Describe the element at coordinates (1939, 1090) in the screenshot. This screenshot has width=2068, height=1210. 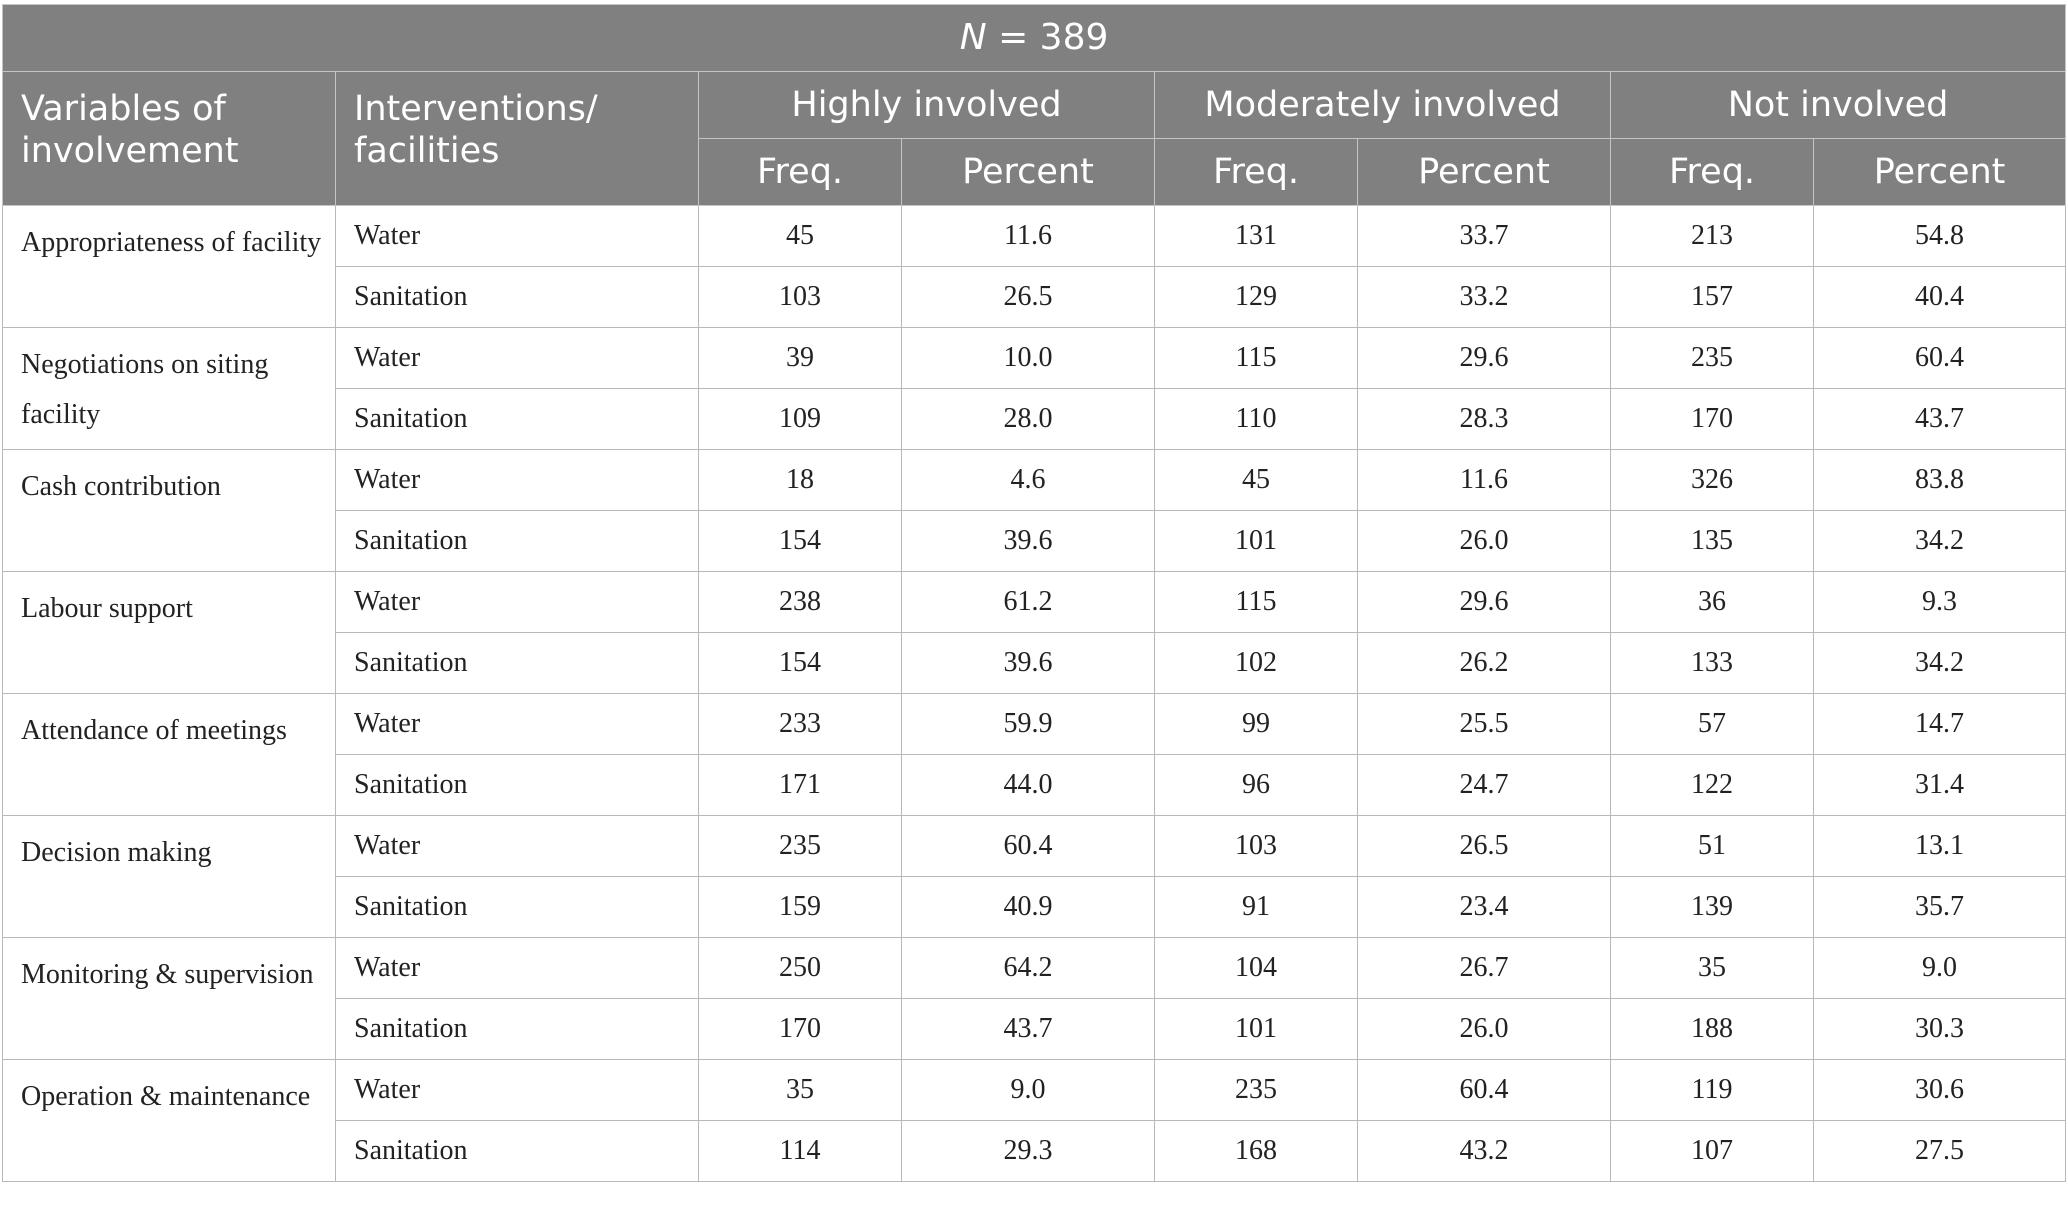
I see `not-percent-cell: 30.6` at that location.